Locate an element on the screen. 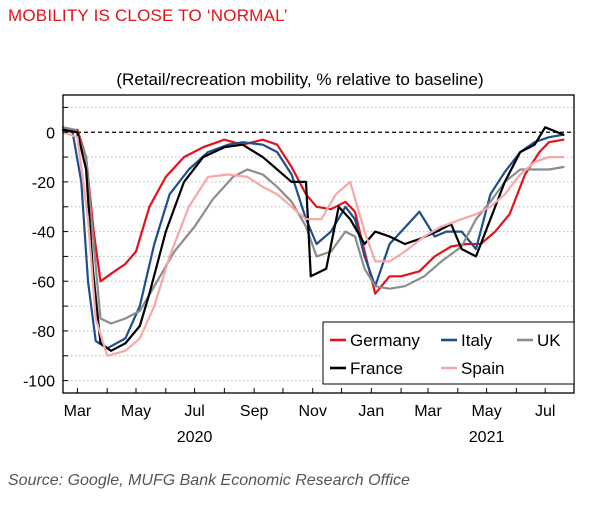 This screenshot has width=600, height=510. legend-label-france: France is located at coordinates (376, 368).